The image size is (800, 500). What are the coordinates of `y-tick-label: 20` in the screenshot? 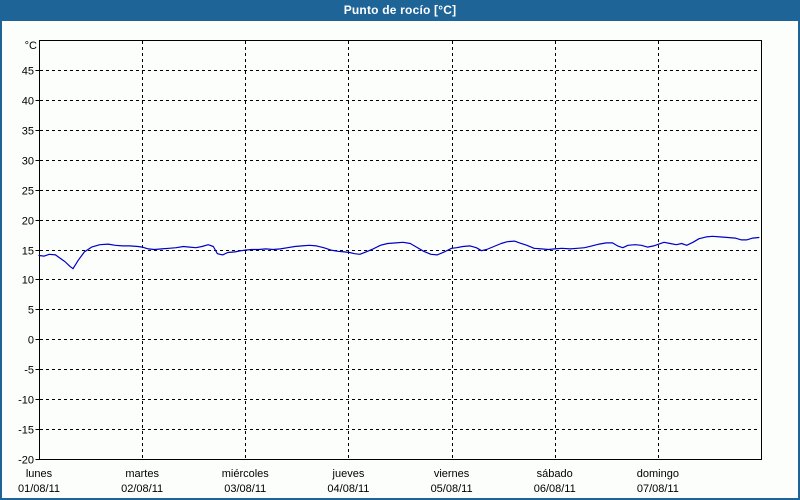 It's located at (28, 222).